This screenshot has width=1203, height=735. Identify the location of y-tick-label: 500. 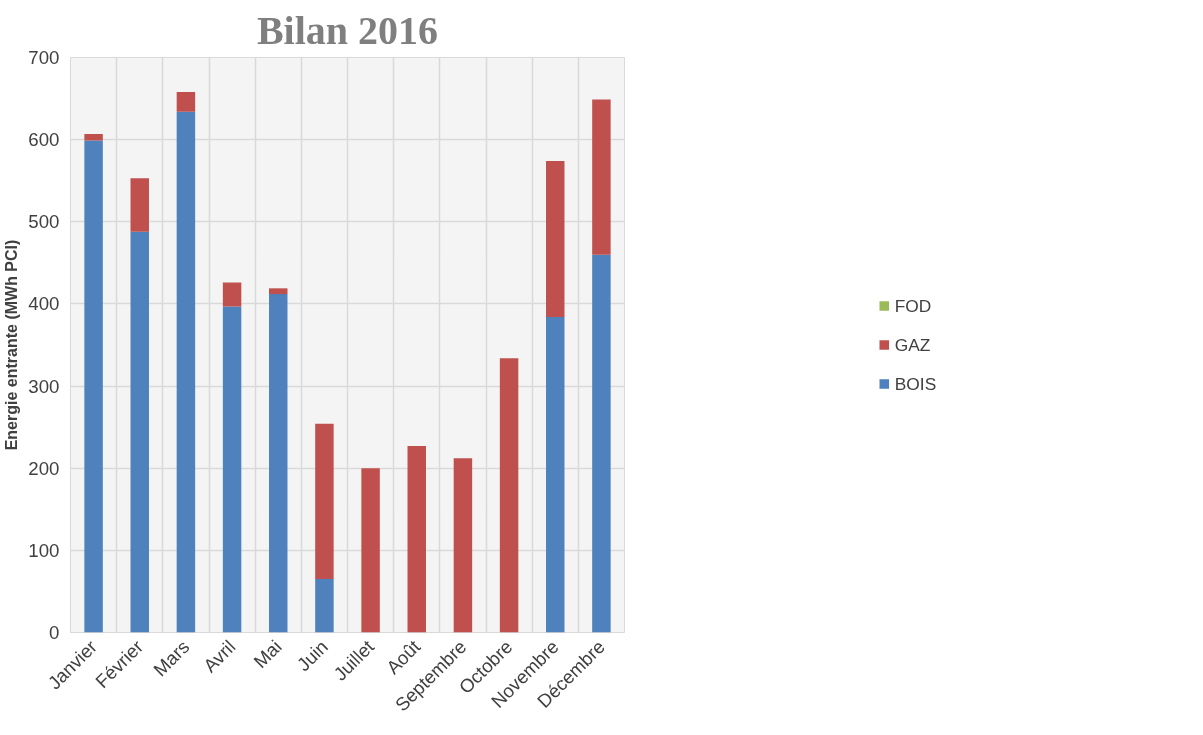
(44, 222).